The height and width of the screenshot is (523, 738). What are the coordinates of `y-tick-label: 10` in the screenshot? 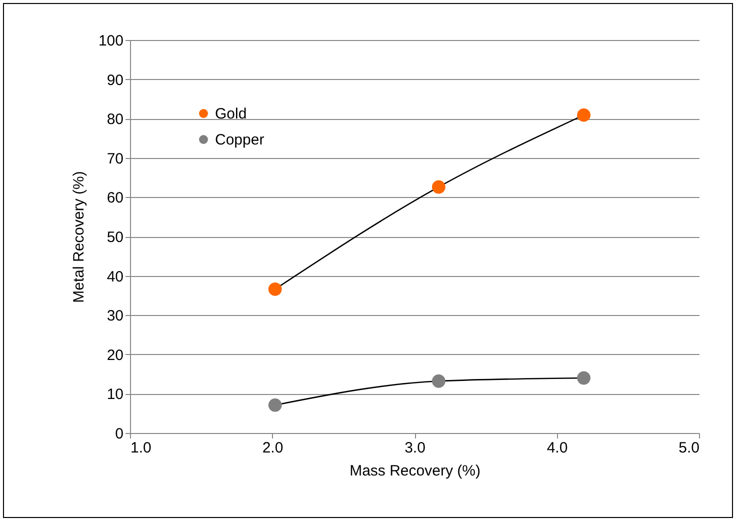 It's located at (115, 395).